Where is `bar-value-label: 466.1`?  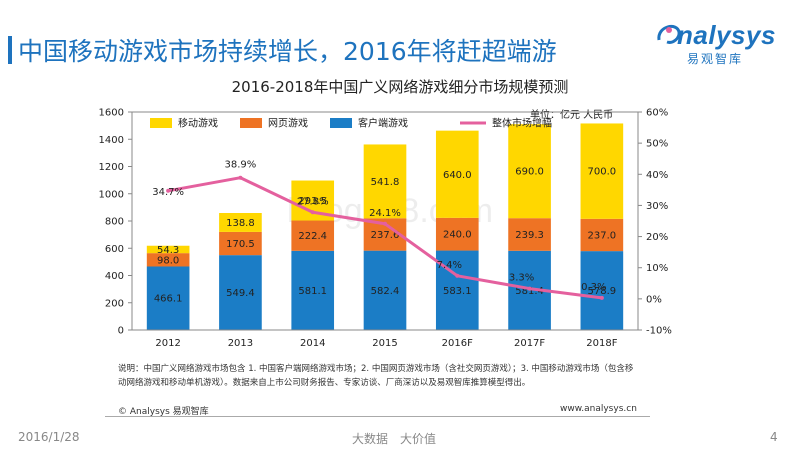 bar-value-label: 466.1 is located at coordinates (168, 299).